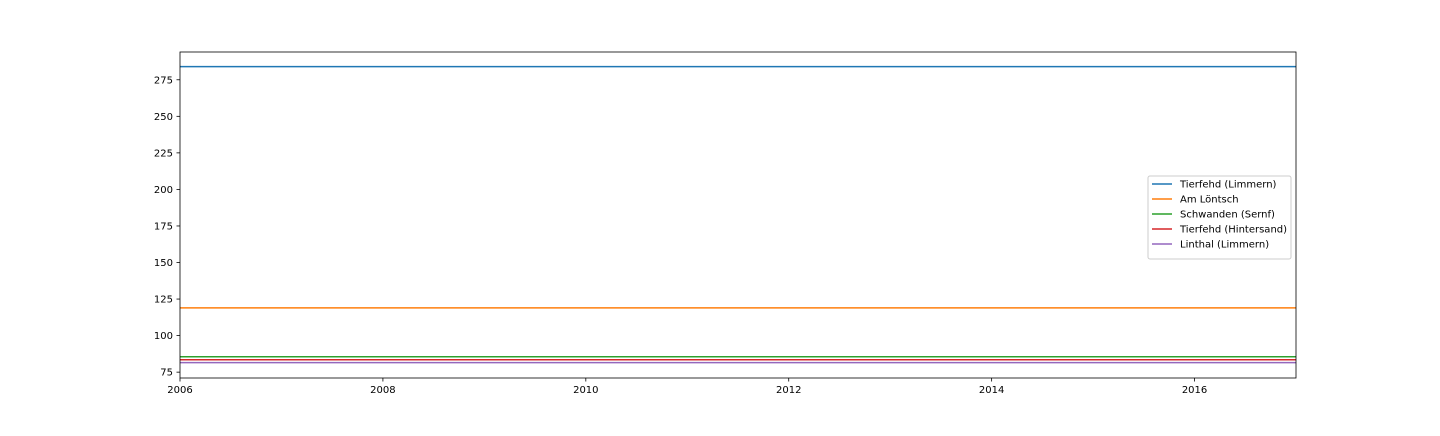 Image resolution: width=1440 pixels, height=436 pixels. I want to click on legend-label: Tierfehd (Hintersand), so click(1233, 230).